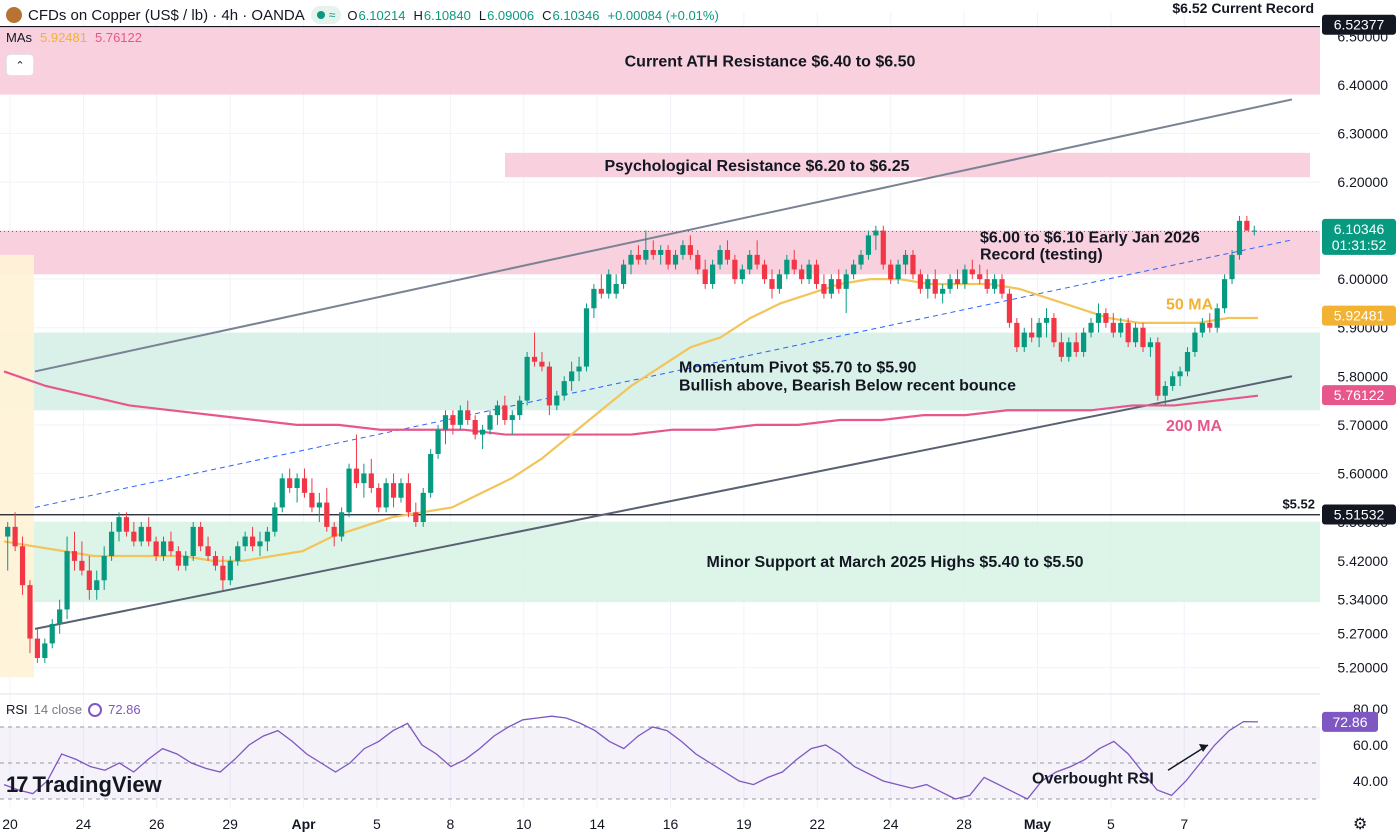 Image resolution: width=1400 pixels, height=838 pixels. Describe the element at coordinates (660, 60) in the screenshot. I see `zone-resistance` at that location.